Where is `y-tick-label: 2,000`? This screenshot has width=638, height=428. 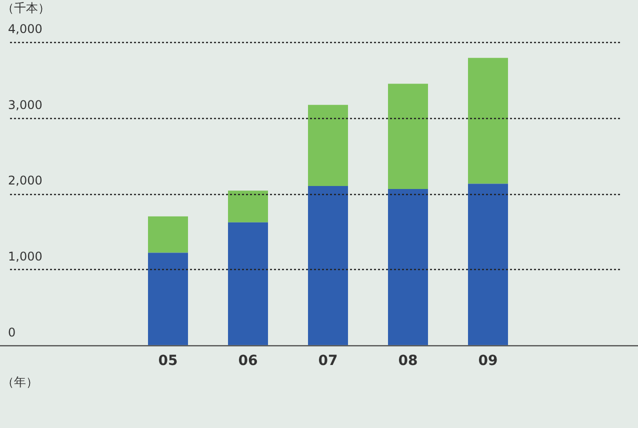 y-tick-label: 2,000 is located at coordinates (25, 181).